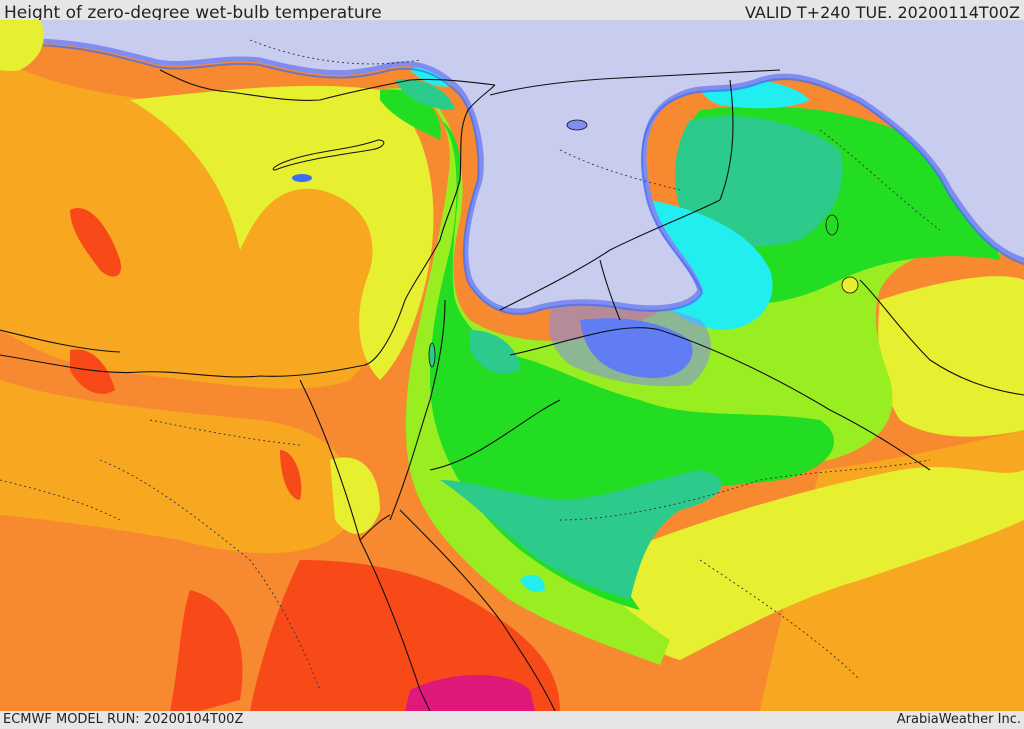 This screenshot has height=729, width=1024. Describe the element at coordinates (123, 719) in the screenshot. I see `model-run-label: ECMWF MODEL RUN: 20200104T00Z` at that location.